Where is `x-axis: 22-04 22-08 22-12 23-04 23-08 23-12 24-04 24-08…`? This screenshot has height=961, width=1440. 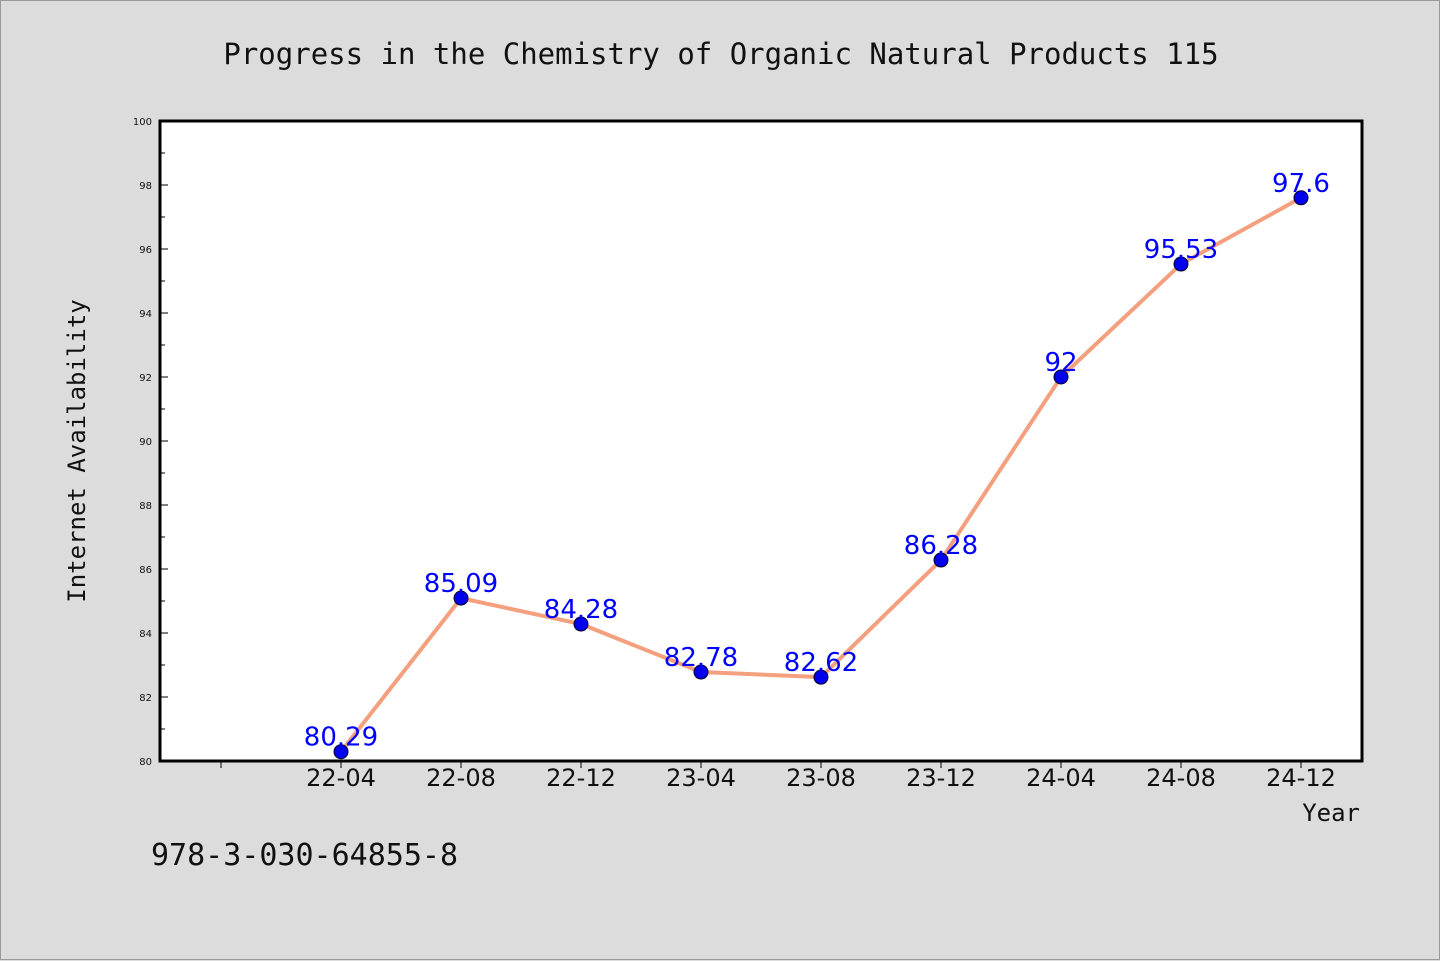
x-axis: 22-04 22-08 22-12 23-04 23-08 23-12 24-04 24-08… is located at coordinates (778, 776).